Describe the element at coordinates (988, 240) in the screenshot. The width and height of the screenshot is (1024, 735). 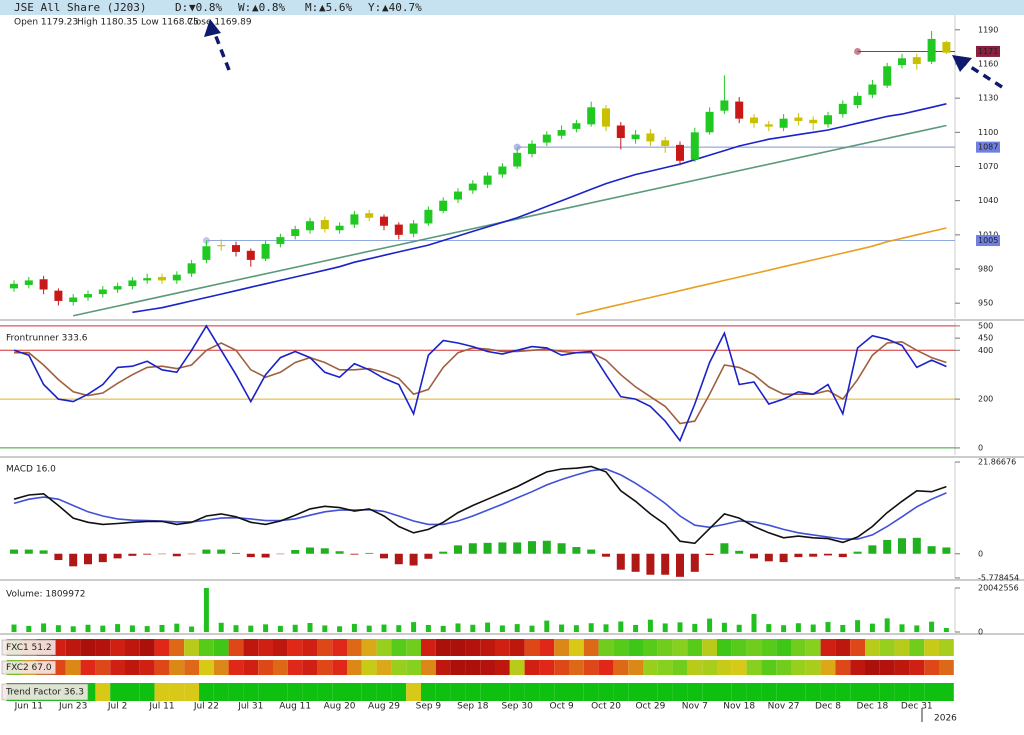
I see `level-label: 1005` at that location.